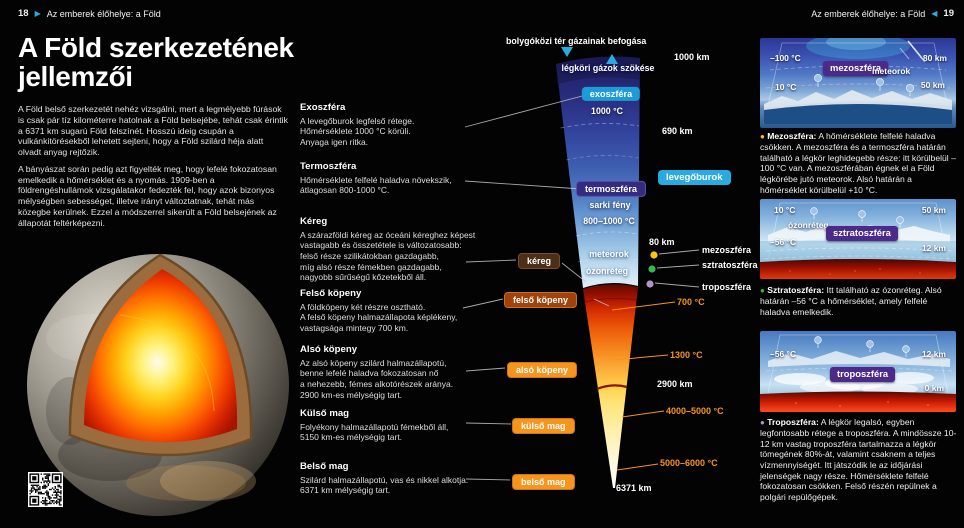 The image size is (964, 528). What do you see at coordinates (727, 287) in the screenshot?
I see `legend-label-troposphere: troposzféra` at bounding box center [727, 287].